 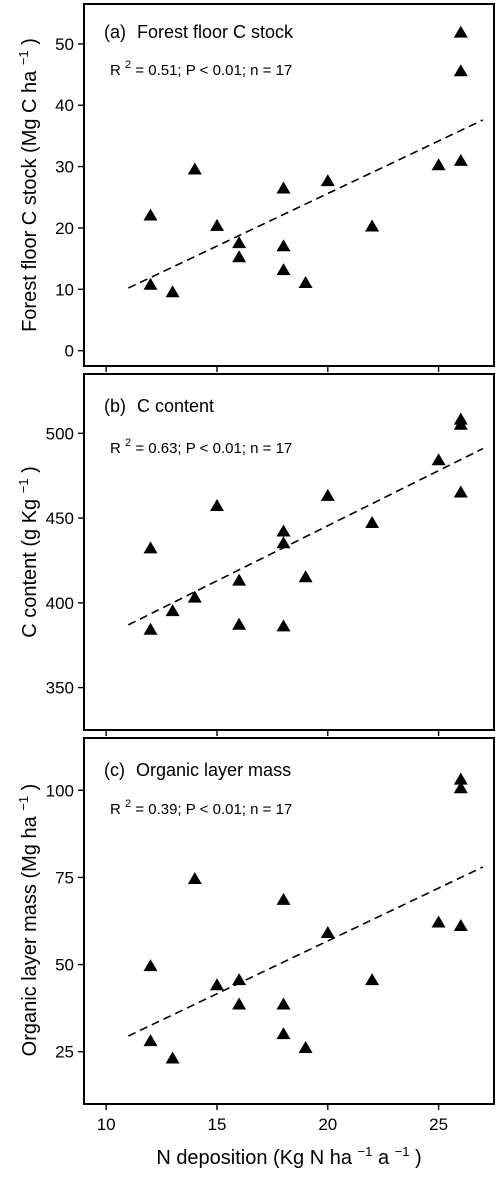 I want to click on stats-values: = 0.51; P < 0.01; n = 17, so click(x=213, y=70).